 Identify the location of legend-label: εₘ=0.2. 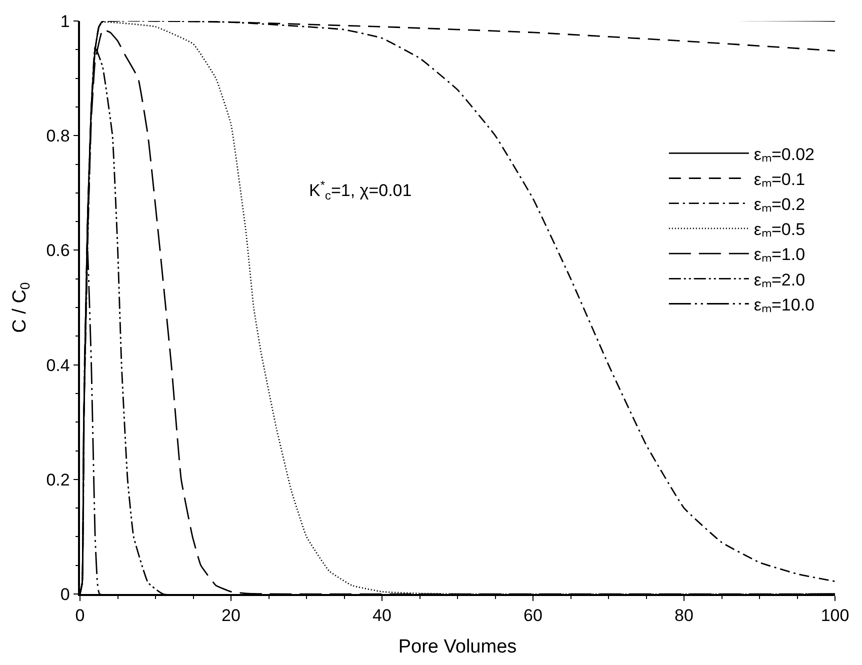
(780, 204).